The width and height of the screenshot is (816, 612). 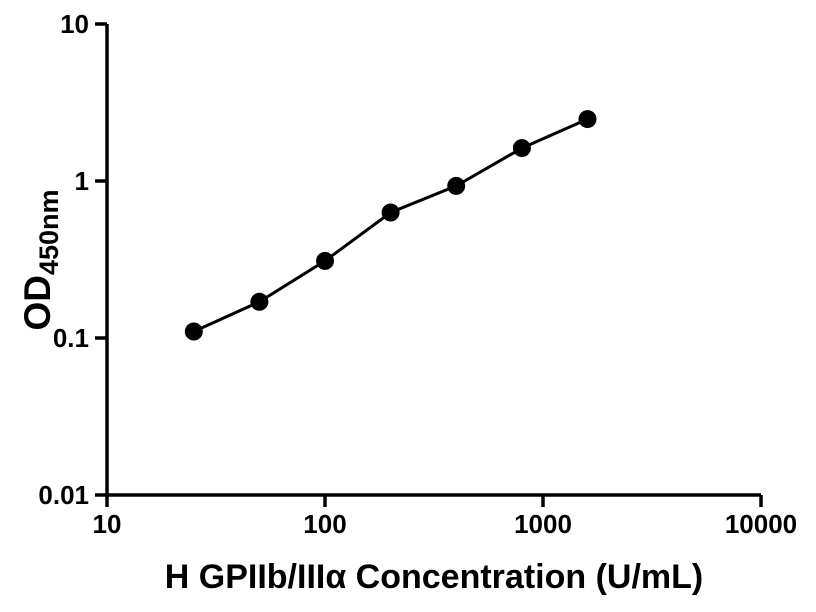 What do you see at coordinates (434, 577) in the screenshot?
I see `x-axis-title: H GPIIb/IIIα Concentration (U/mL)` at bounding box center [434, 577].